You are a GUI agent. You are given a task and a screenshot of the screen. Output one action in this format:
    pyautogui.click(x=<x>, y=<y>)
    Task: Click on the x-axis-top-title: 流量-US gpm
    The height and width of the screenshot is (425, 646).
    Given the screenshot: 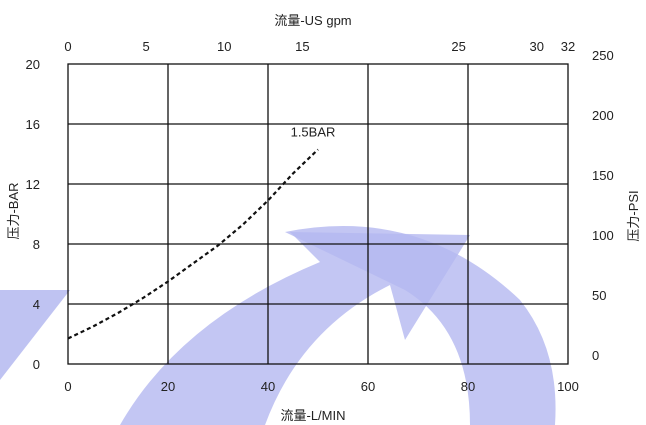 What is the action you would take?
    pyautogui.click(x=312, y=20)
    